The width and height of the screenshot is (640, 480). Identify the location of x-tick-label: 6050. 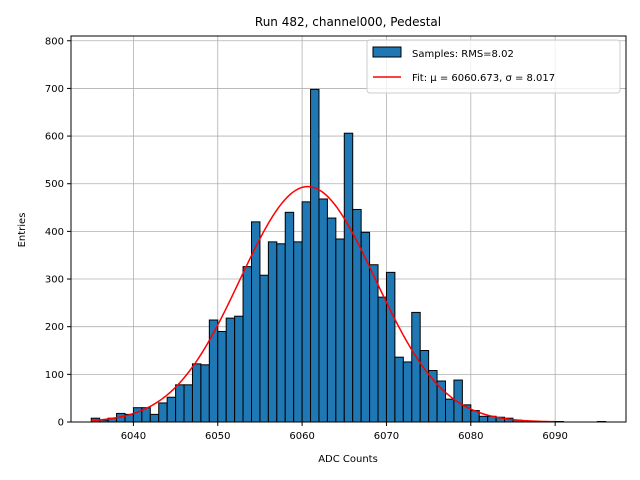
(217, 436).